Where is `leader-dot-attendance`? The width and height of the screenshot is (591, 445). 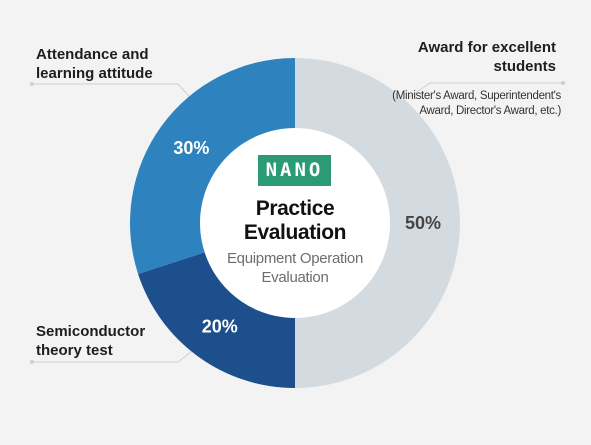 leader-dot-attendance is located at coordinates (32, 84).